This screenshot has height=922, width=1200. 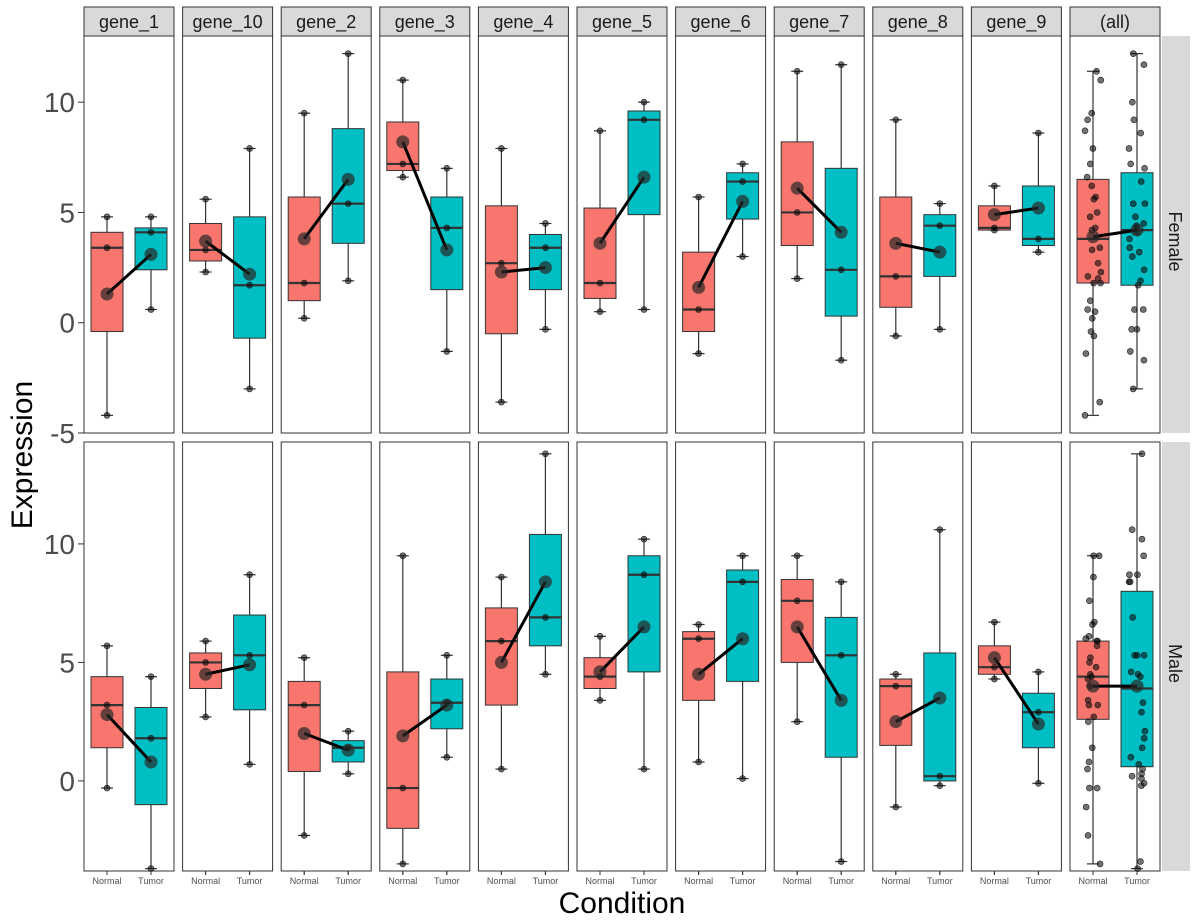 I want to click on ytick-label-0-2: 5, so click(x=67, y=212).